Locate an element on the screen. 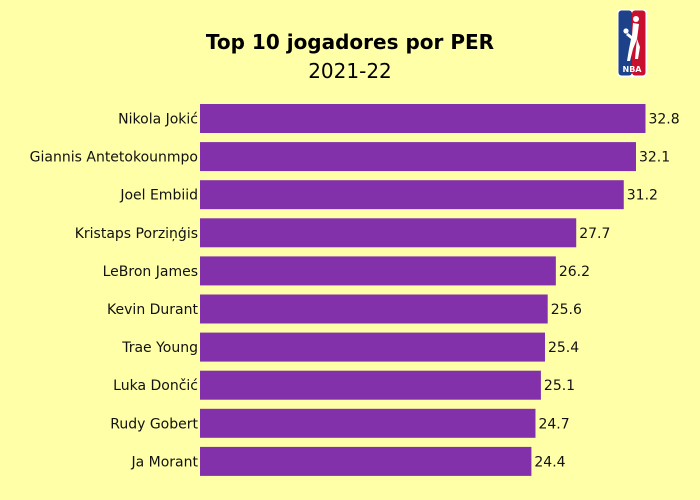  category-label: LeBron James is located at coordinates (150, 272).